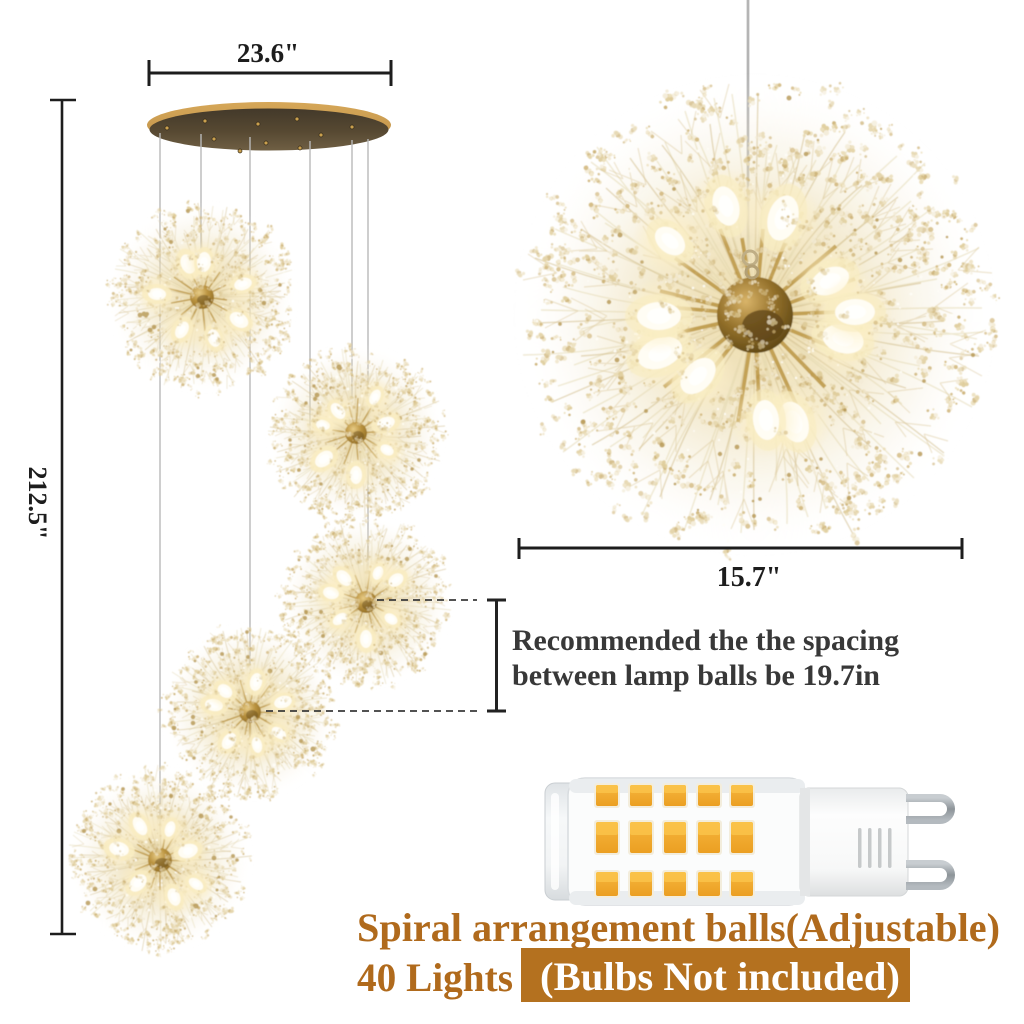  I want to click on svg-text: between lamp balls be 19.7in, so click(696, 675).